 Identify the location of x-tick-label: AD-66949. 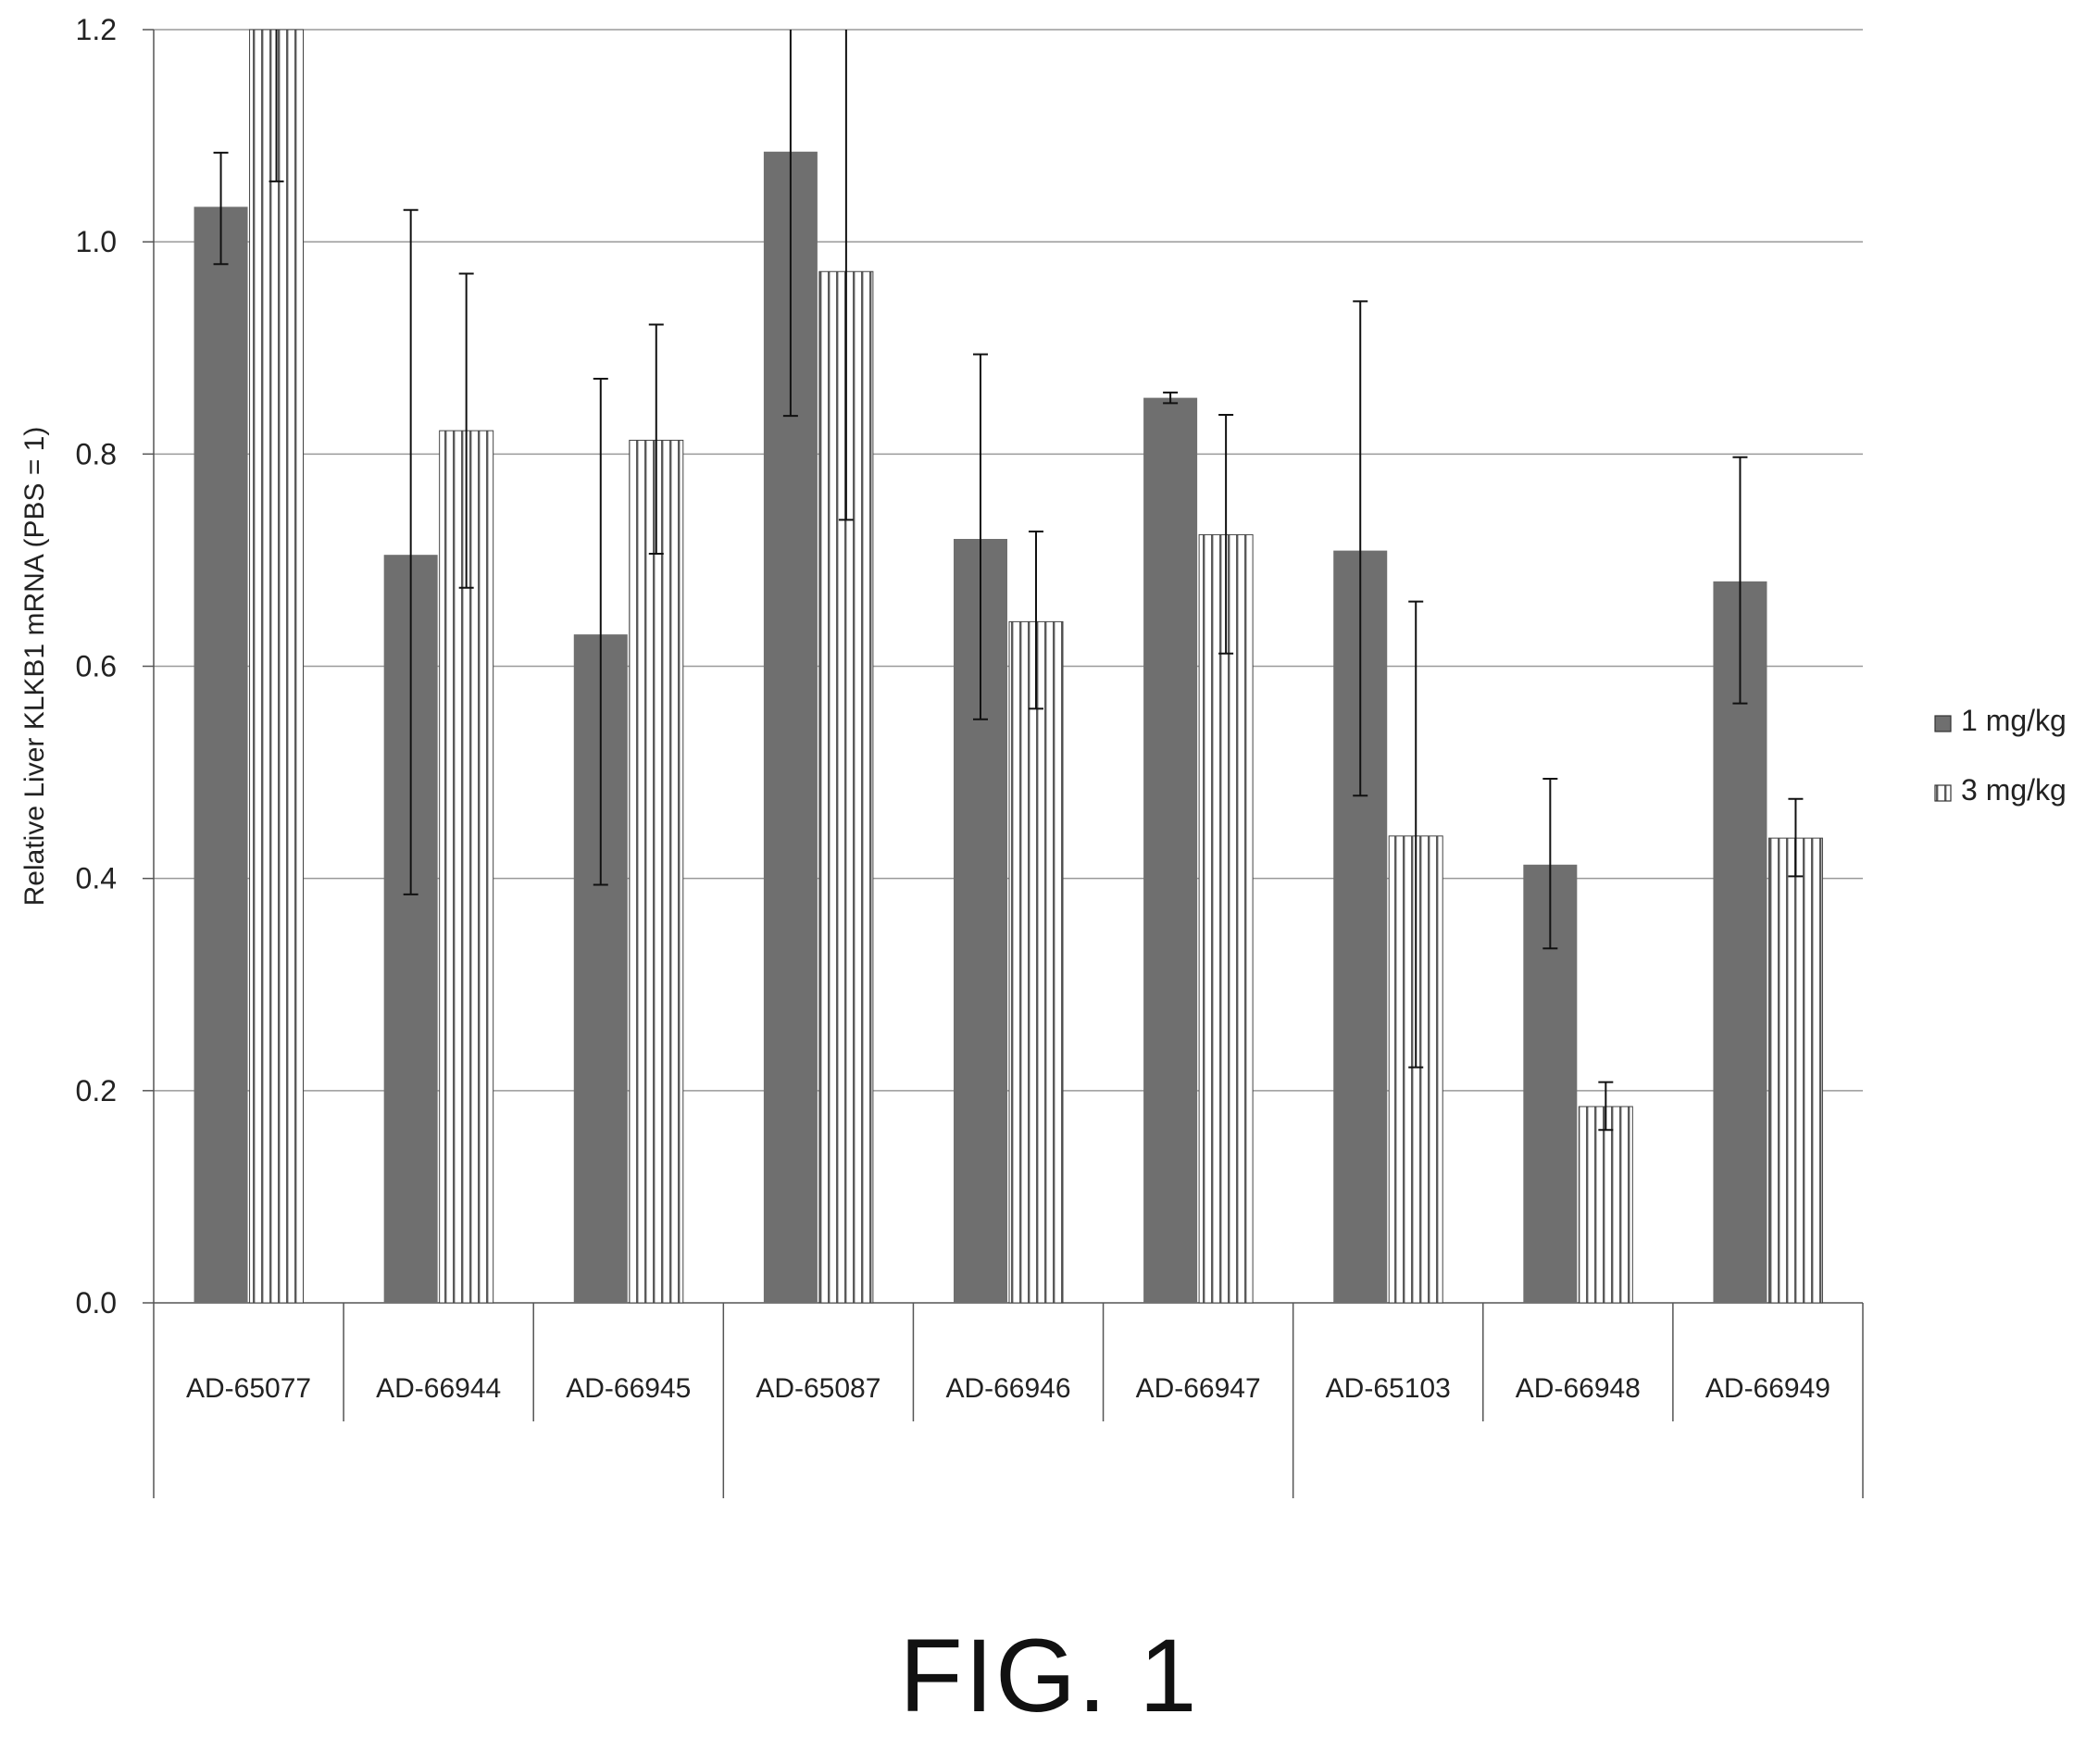
(1767, 1389).